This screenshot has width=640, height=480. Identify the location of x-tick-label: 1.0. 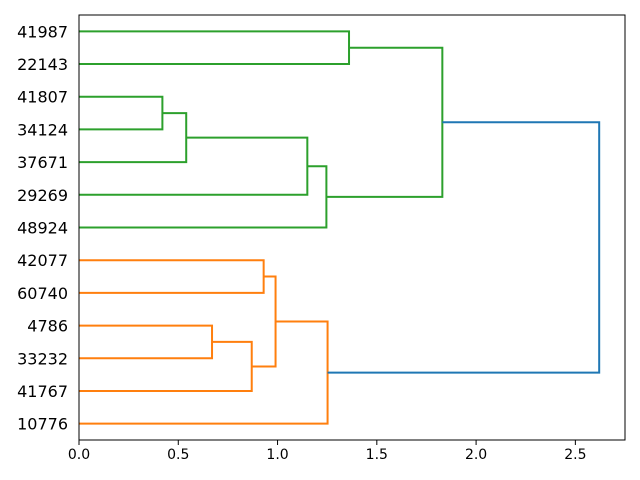
(277, 455).